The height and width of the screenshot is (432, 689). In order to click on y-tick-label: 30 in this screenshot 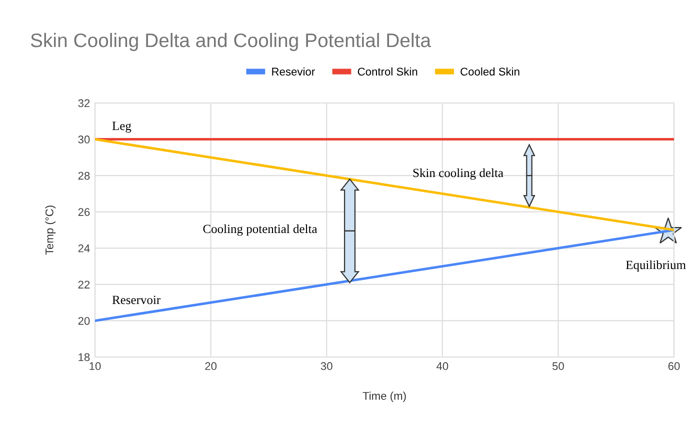, I will do `click(84, 140)`.